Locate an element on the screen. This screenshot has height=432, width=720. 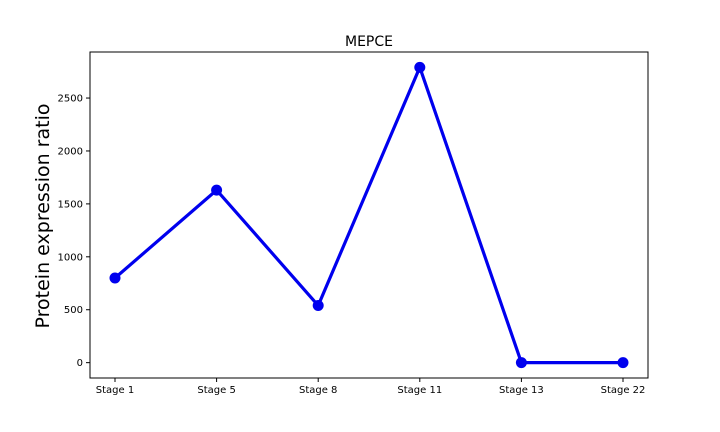
y-axis-label: Protein expression ratio is located at coordinates (43, 216).